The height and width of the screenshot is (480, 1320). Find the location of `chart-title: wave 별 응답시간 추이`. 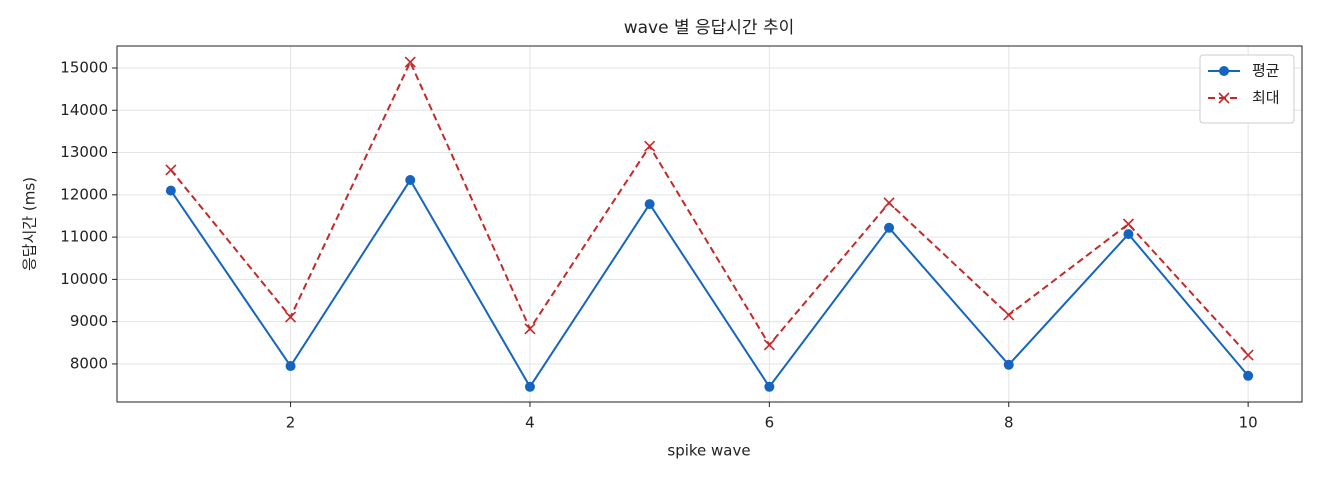

chart-title: wave 별 응답시간 추이 is located at coordinates (709, 28).